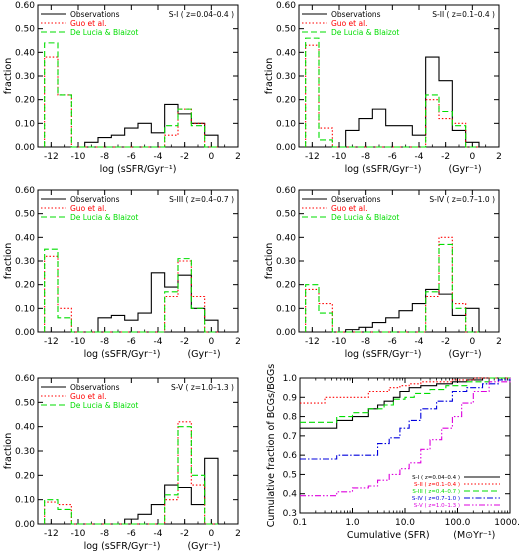 The height and width of the screenshot is (551, 520). Describe the element at coordinates (290, 437) in the screenshot. I see `y-tick-label: 0.7` at that location.